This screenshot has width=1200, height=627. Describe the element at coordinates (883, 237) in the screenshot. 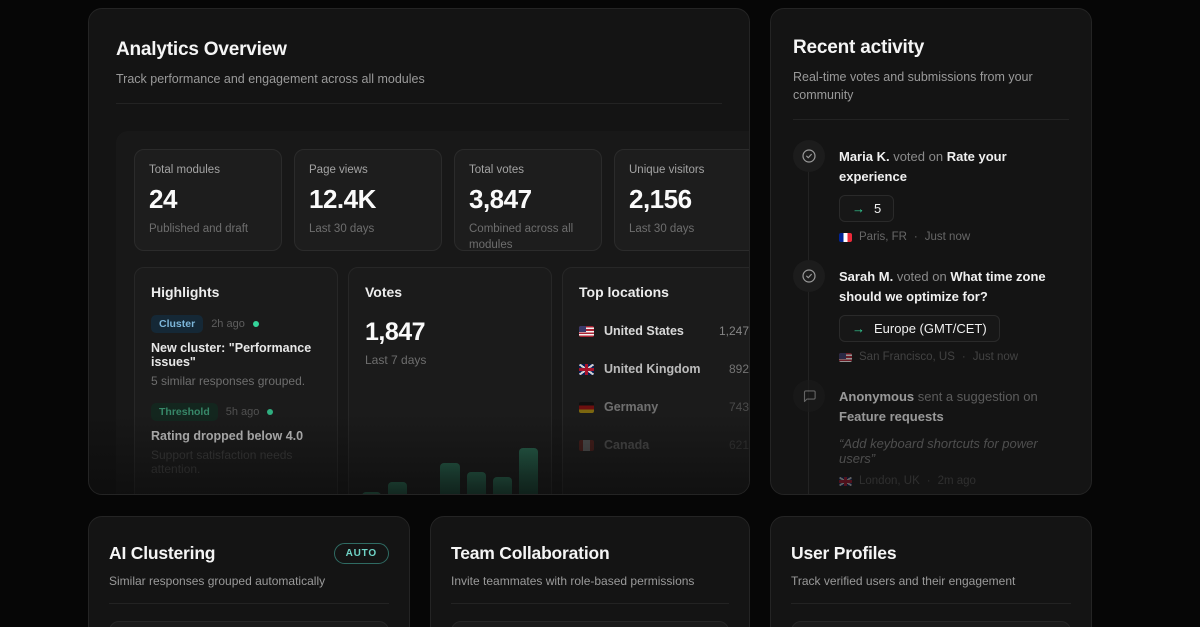

I see `activity-location: Paris, FR` at that location.